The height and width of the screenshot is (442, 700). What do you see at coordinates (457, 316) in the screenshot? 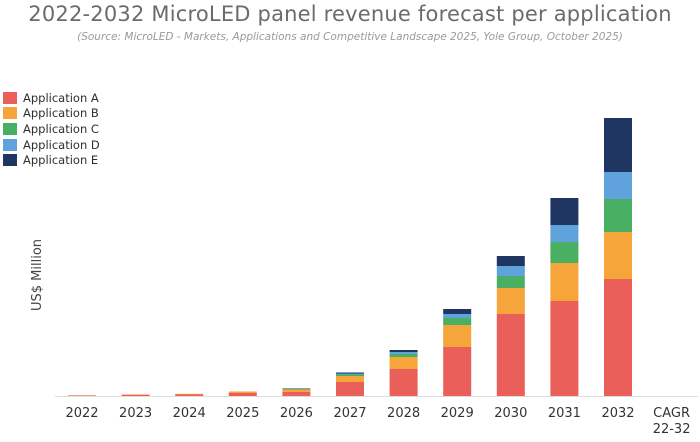
I see `bar-segment-2029-d` at bounding box center [457, 316].